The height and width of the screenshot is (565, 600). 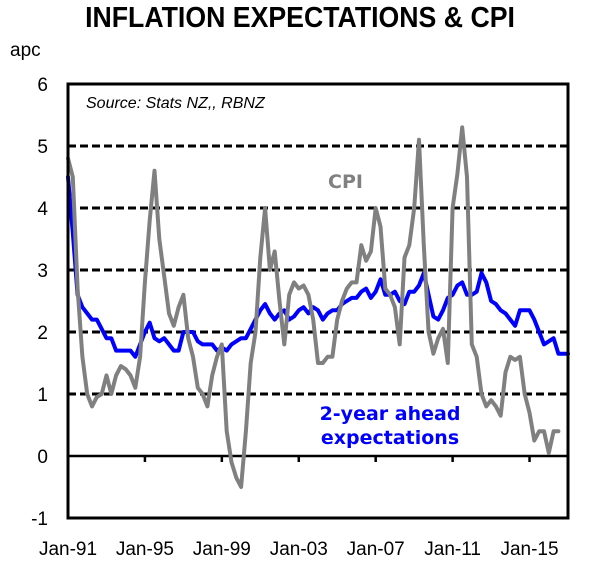 I want to click on x-tick-label: Jan-91, so click(x=68, y=549).